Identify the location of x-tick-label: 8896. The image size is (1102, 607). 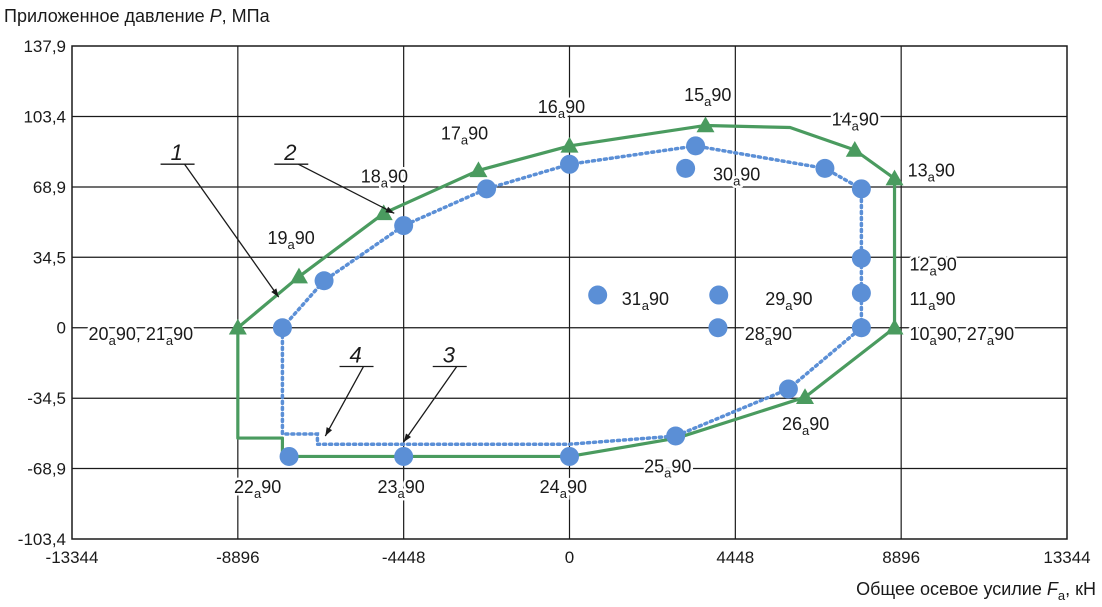
(901, 557).